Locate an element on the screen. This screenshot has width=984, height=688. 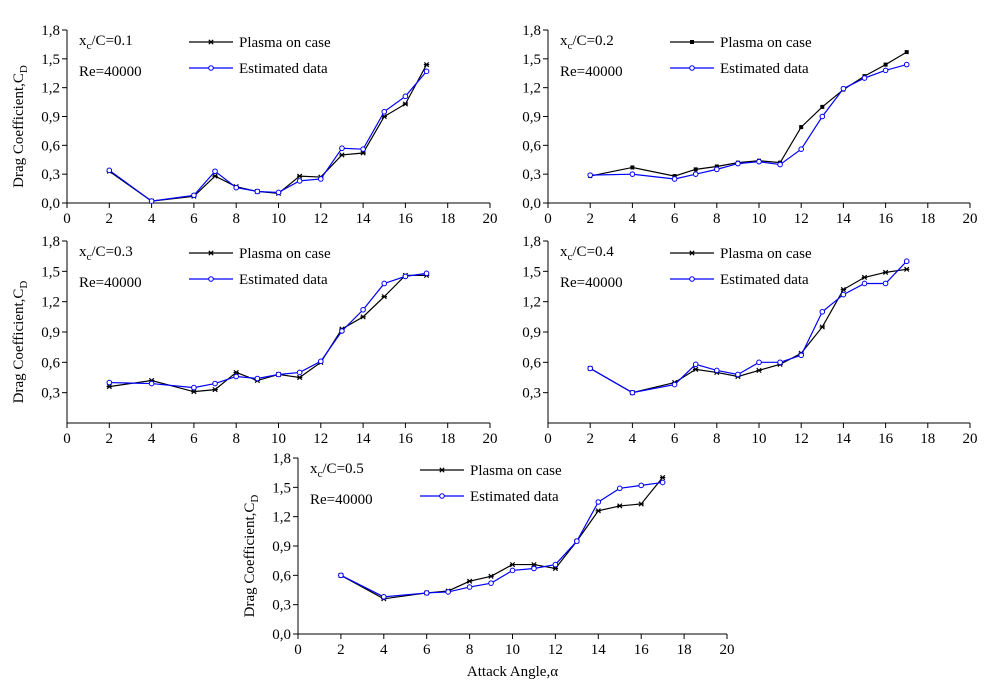
annotation: xc/C=0.5 is located at coordinates (337, 470).